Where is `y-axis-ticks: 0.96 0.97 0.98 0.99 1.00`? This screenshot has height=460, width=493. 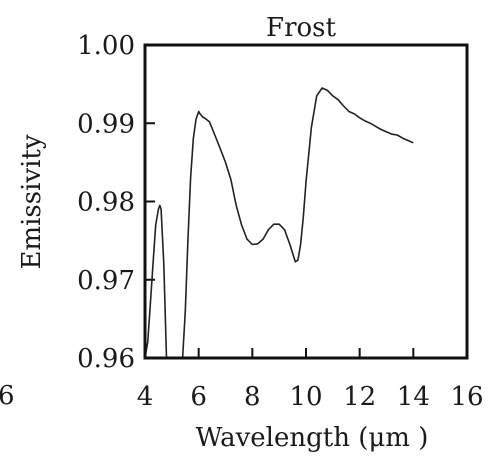 y-axis-ticks: 0.96 0.97 0.98 0.99 1.00 is located at coordinates (116, 202).